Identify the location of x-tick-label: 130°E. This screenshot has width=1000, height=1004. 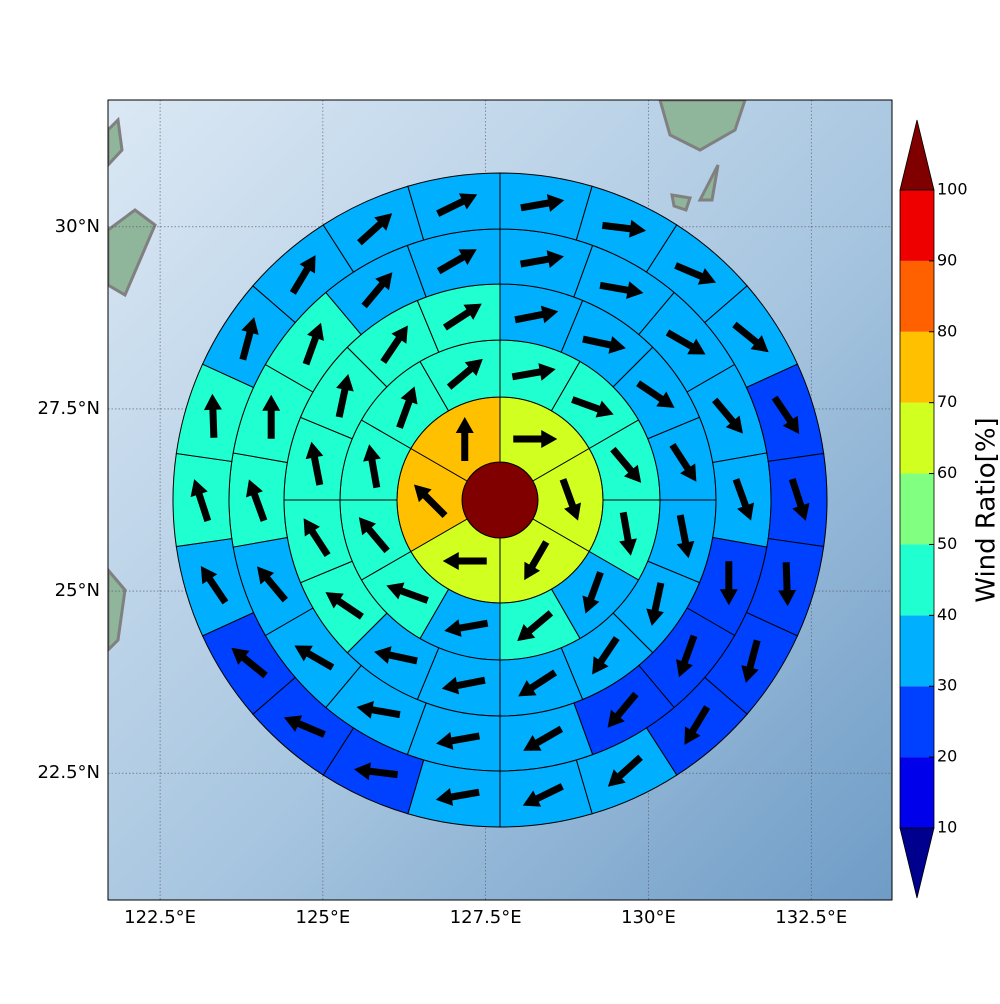
(648, 917).